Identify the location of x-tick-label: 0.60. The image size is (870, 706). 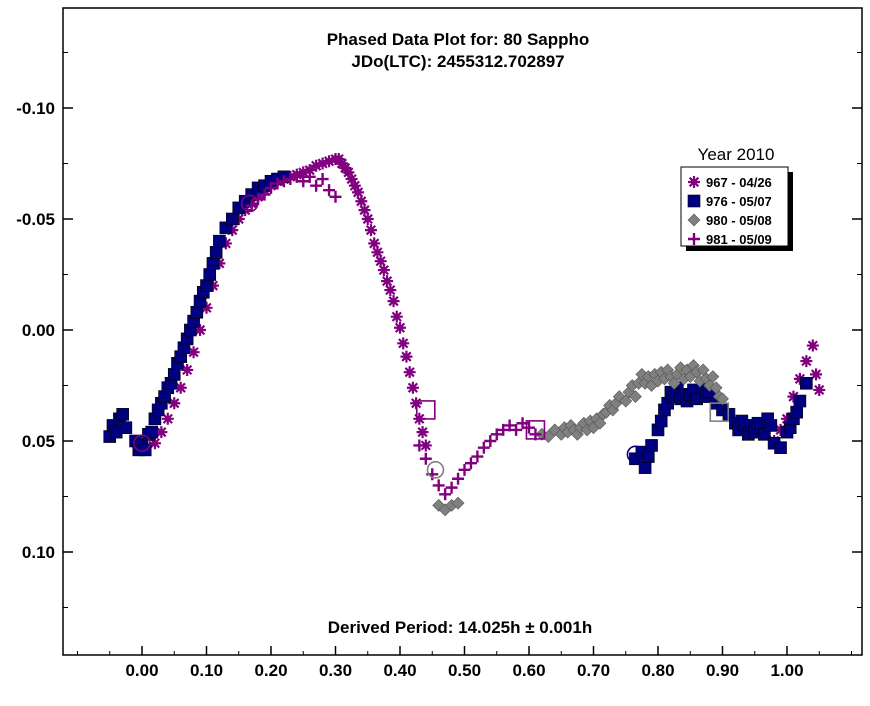
(528, 670).